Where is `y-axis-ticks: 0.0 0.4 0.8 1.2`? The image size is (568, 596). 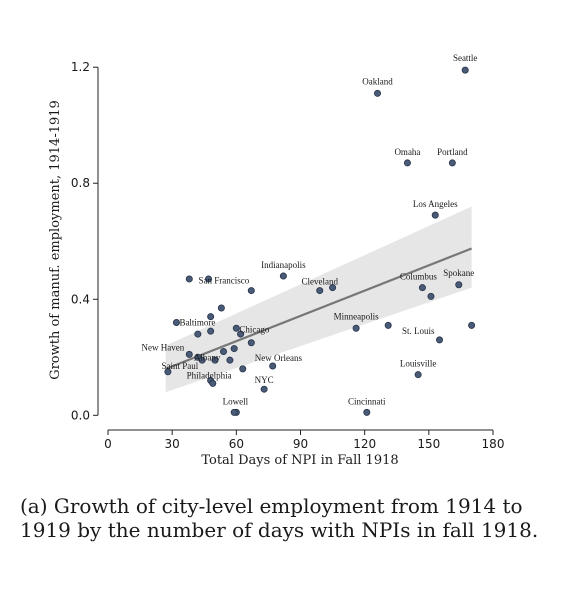 y-axis-ticks: 0.0 0.4 0.8 1.2 is located at coordinates (84, 241).